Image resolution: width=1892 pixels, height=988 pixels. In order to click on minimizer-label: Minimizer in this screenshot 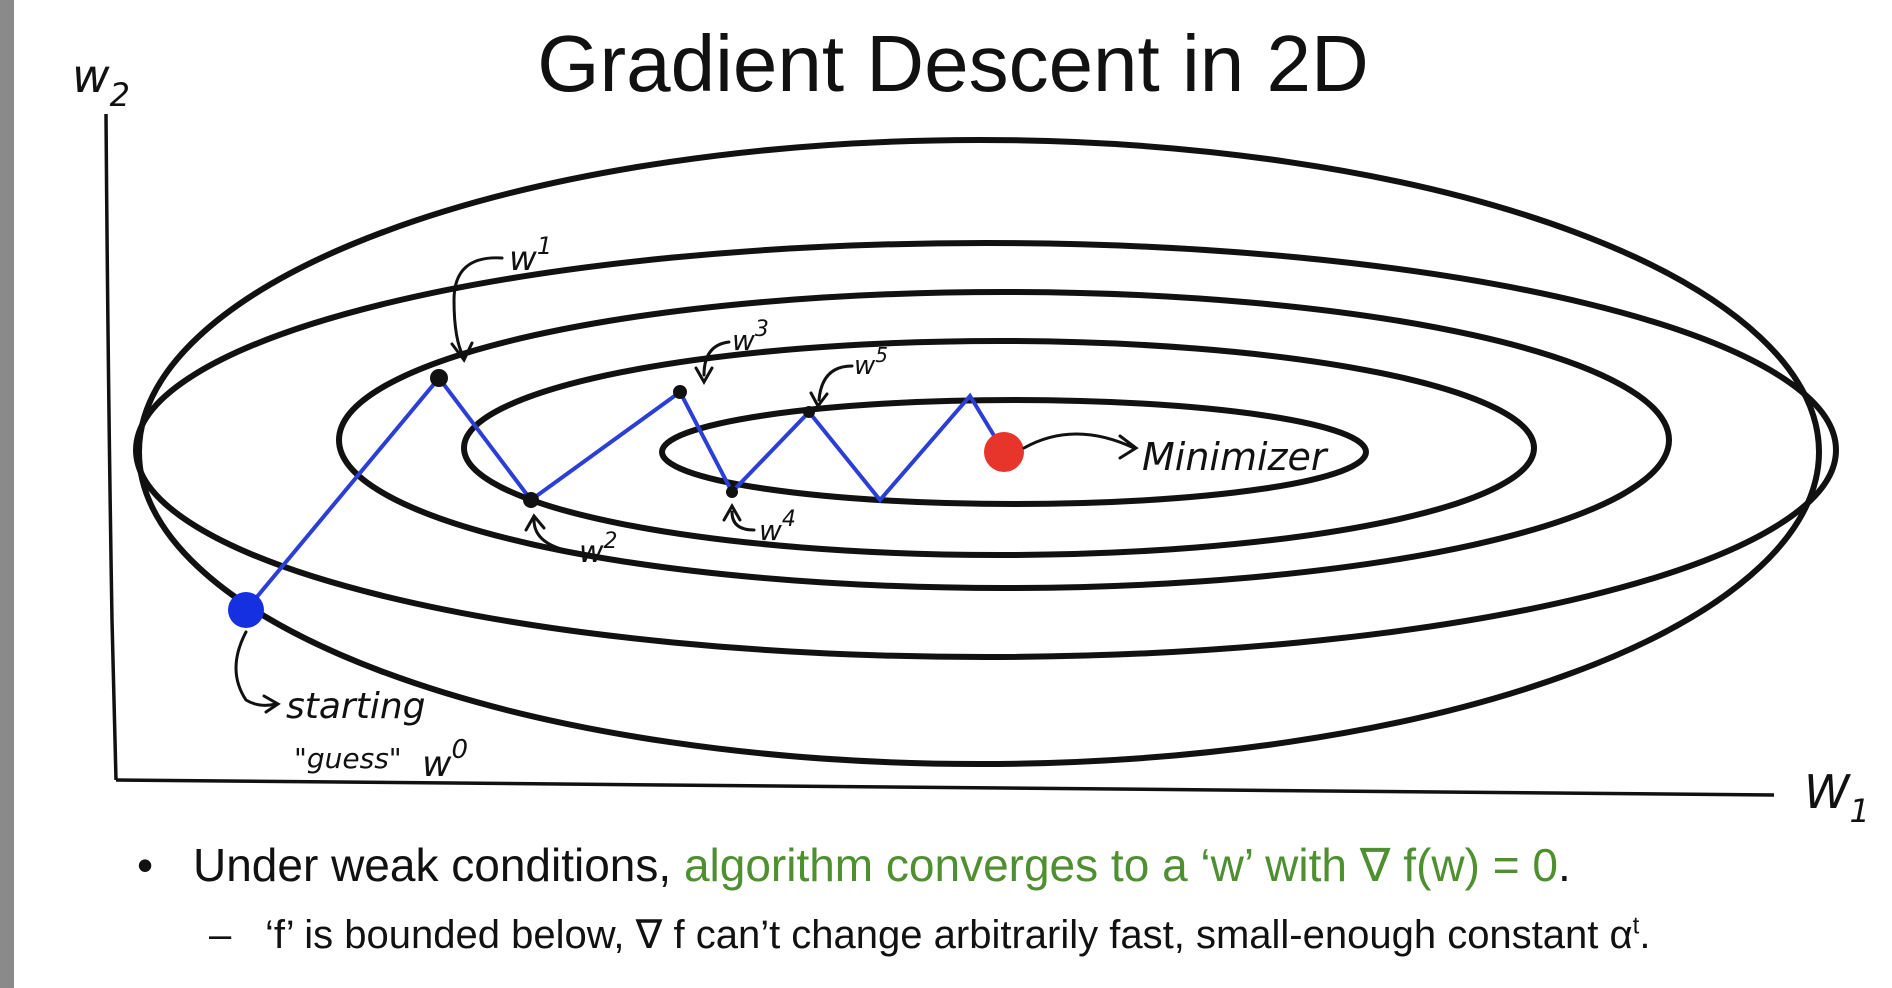, I will do `click(1235, 457)`.